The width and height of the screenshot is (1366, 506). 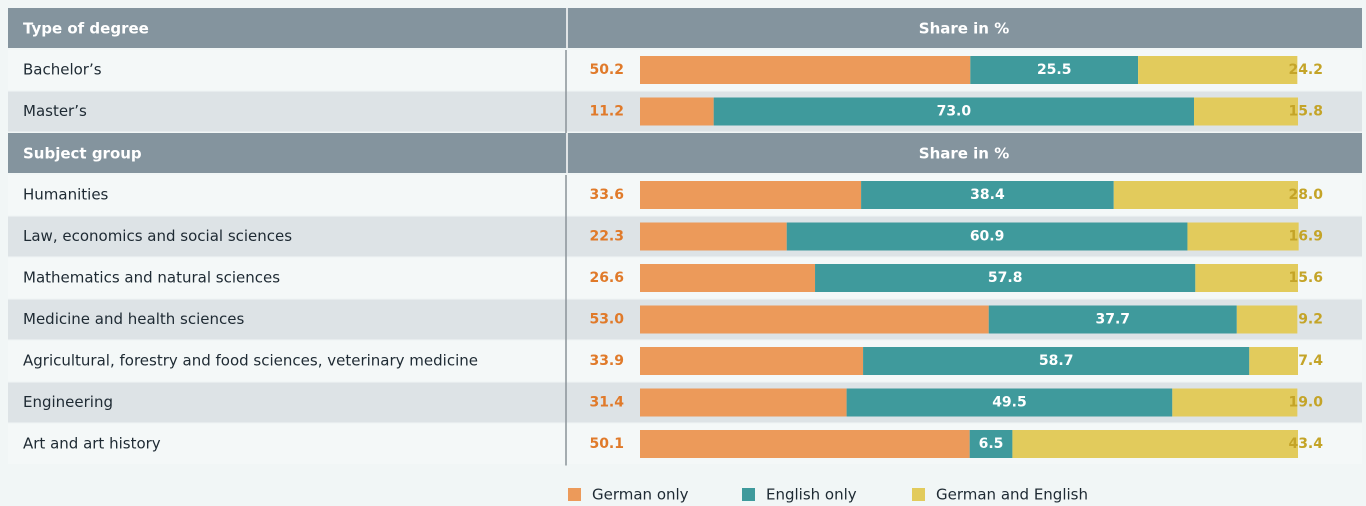 I want to click on value-label: 73.0, so click(x=954, y=112).